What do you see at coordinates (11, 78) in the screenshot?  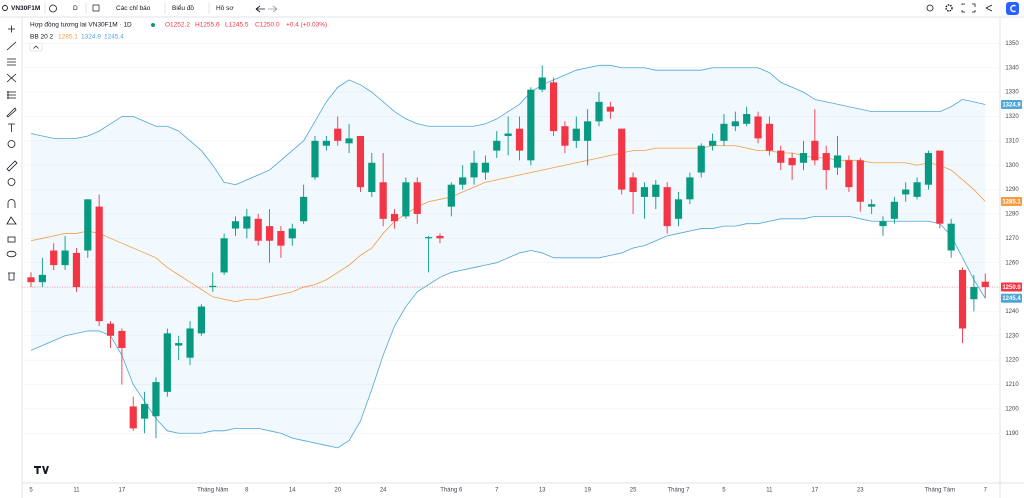 I see `pattern-tool` at bounding box center [11, 78].